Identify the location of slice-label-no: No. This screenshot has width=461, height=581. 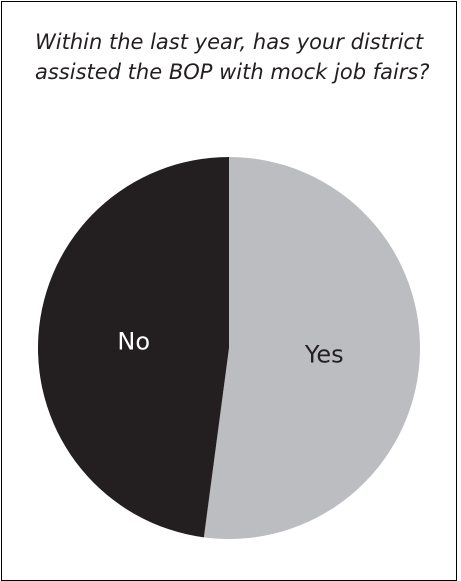
(133, 342).